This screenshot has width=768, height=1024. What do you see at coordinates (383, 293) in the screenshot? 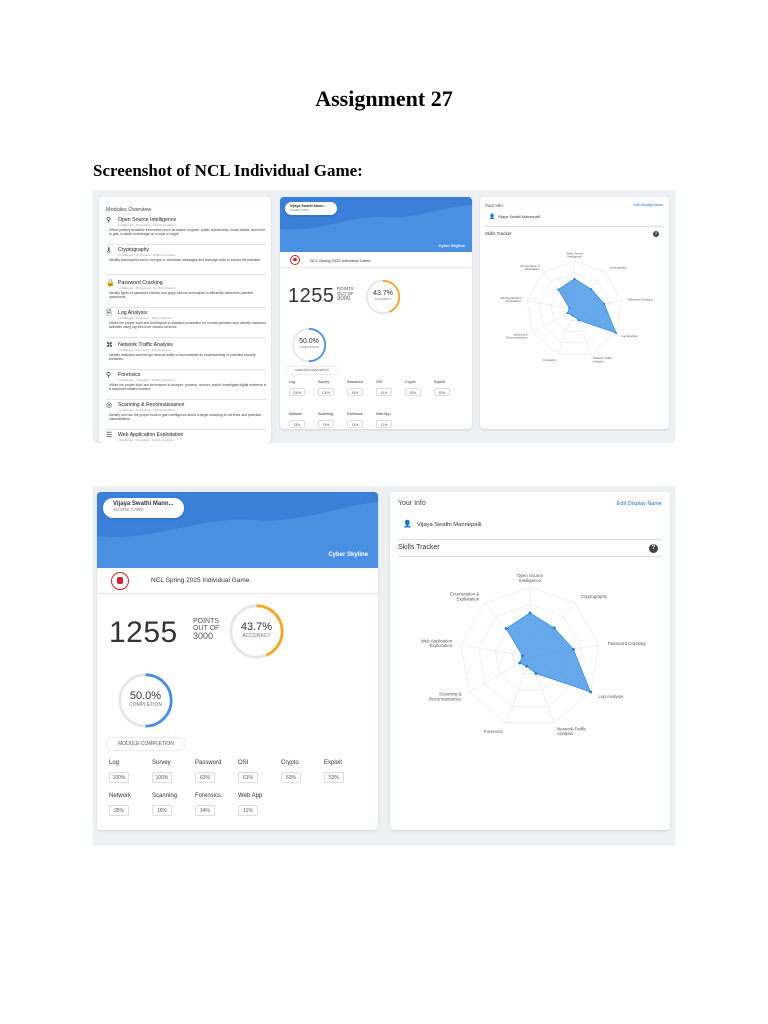
I see `accuracy-value: 43.7%` at bounding box center [383, 293].